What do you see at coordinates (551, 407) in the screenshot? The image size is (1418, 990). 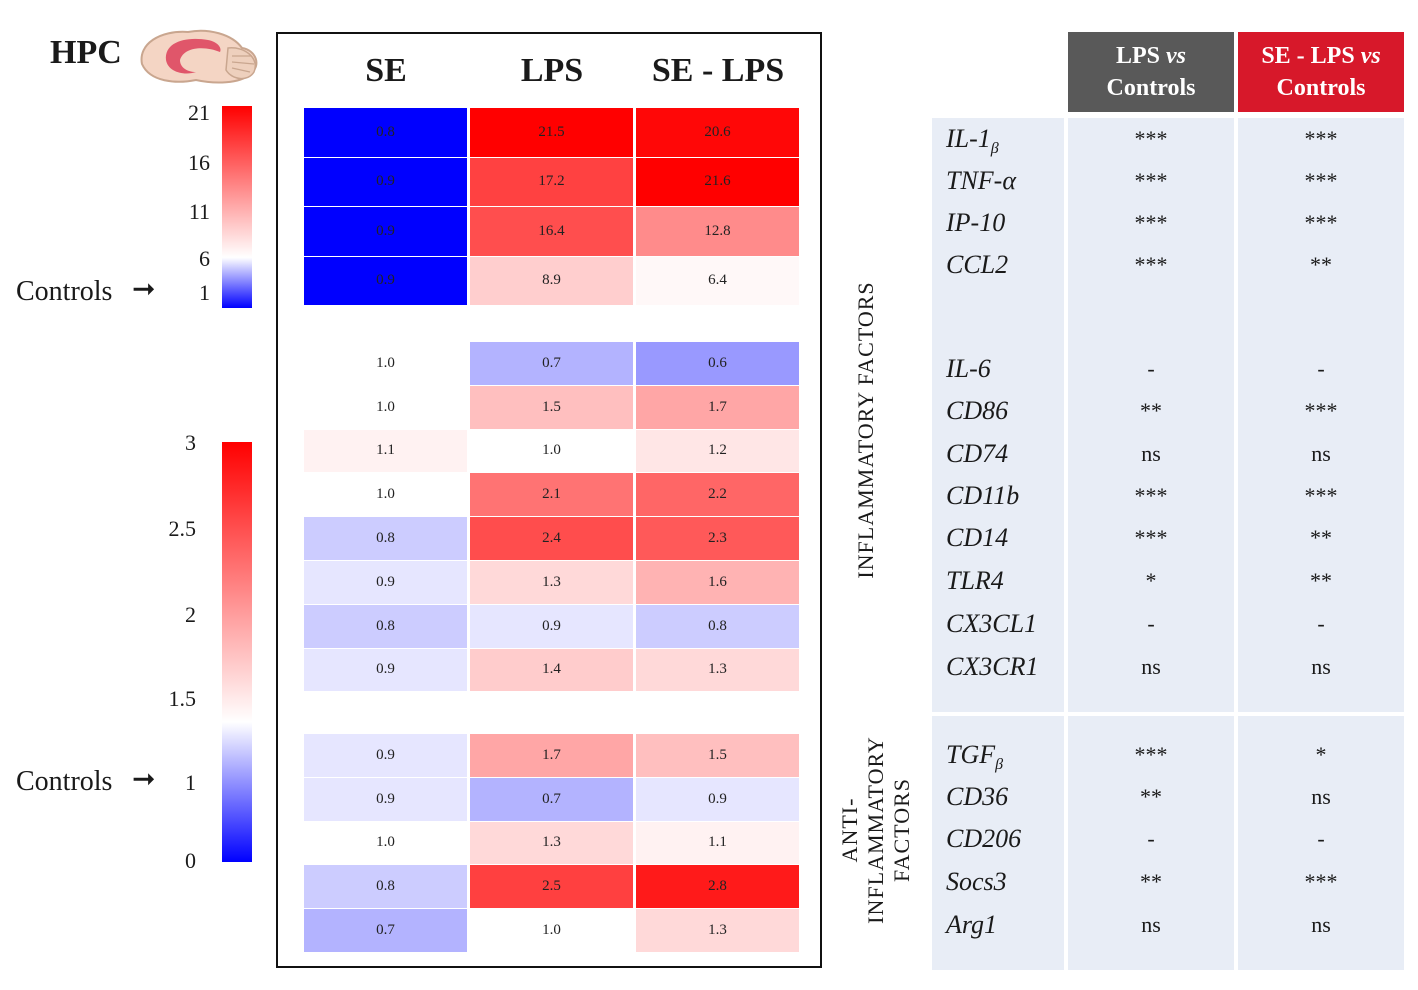 I see `heatmap-cell-g2-r2-c2: 1.5` at bounding box center [551, 407].